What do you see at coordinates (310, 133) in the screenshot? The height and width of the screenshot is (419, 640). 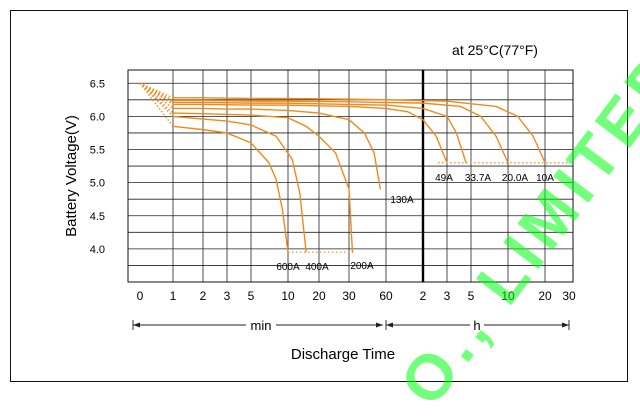 I see `series-line-49A` at bounding box center [310, 133].